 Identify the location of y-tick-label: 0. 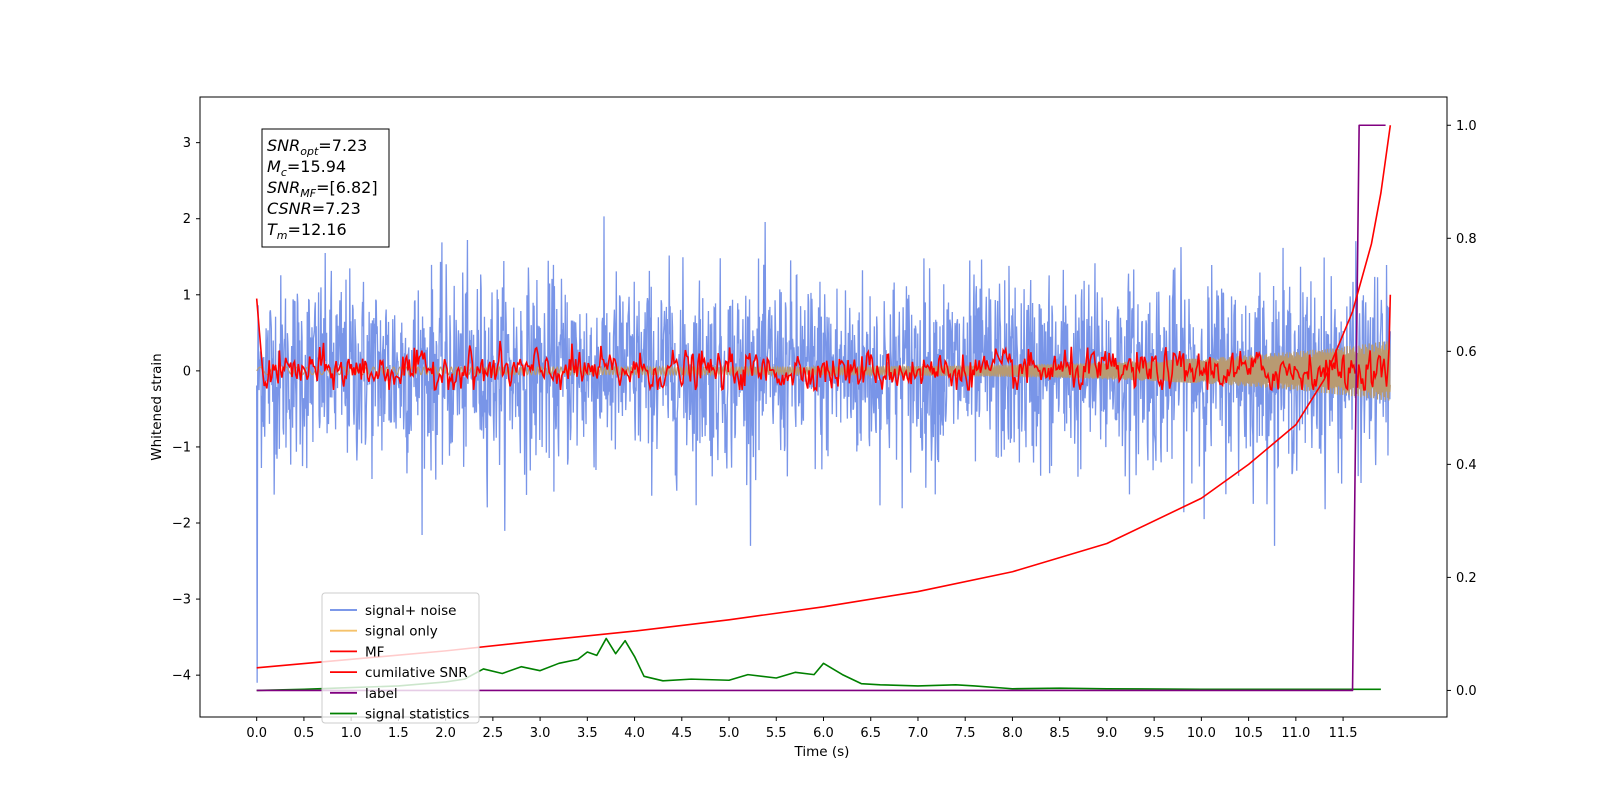
(187, 371).